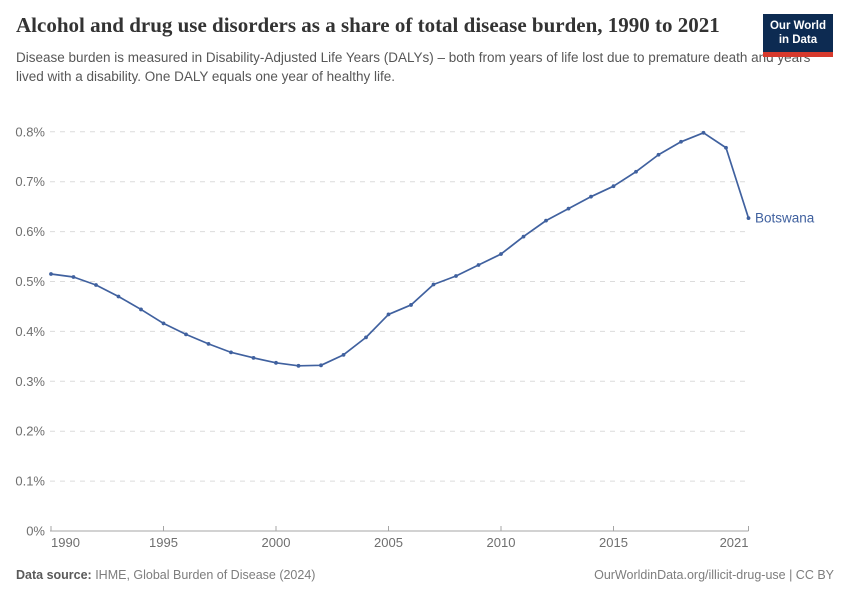 The image size is (850, 600). Describe the element at coordinates (30, 181) in the screenshot. I see `y-axis-tick-label: 0.7%` at that location.